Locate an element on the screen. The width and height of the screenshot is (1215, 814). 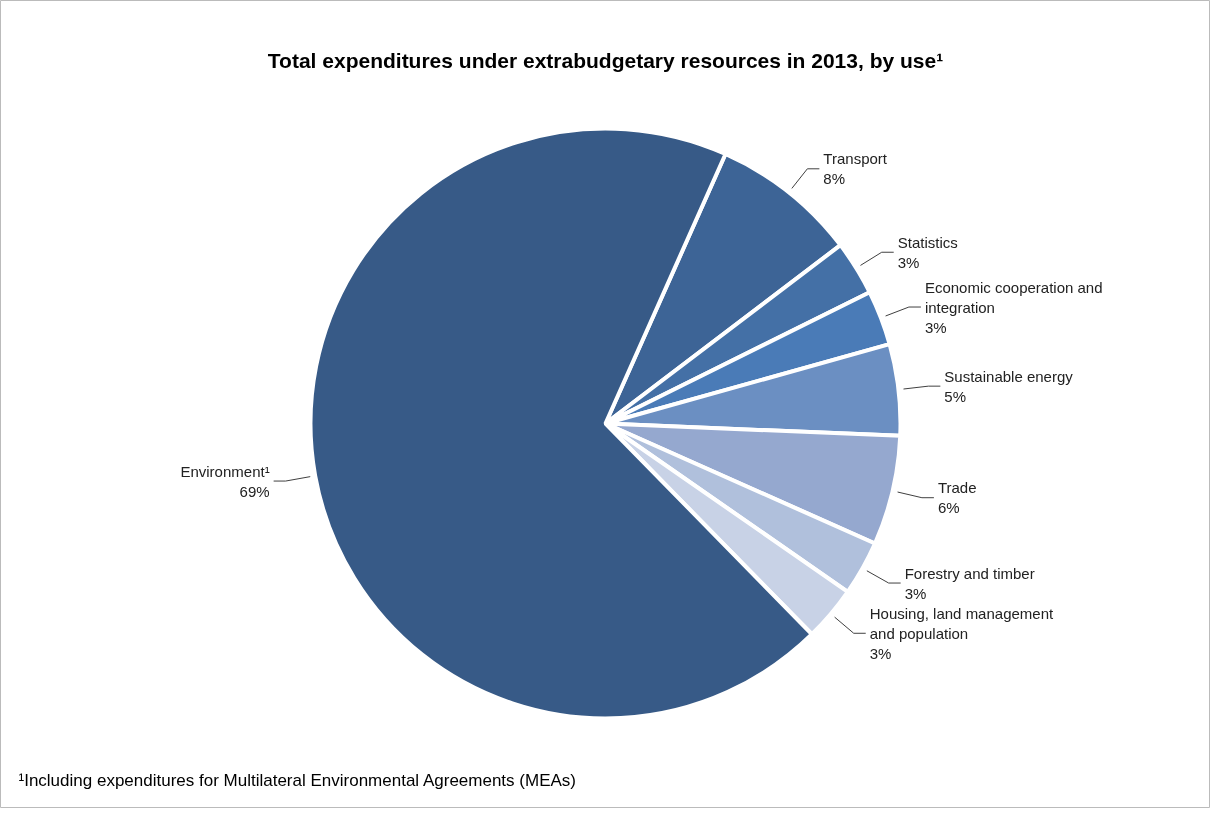
slice-label: Economic cooperation and integration is located at coordinates (1013, 297).